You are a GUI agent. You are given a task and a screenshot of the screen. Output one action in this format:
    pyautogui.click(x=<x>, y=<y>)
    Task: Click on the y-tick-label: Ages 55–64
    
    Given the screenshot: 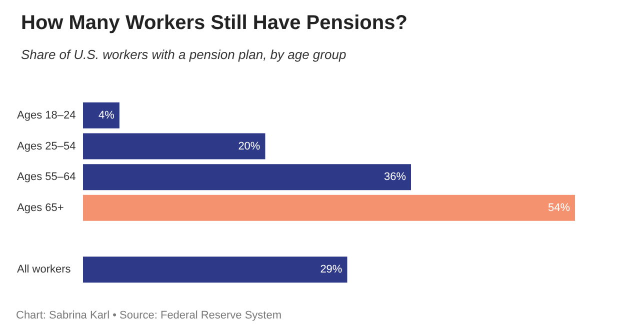 What is the action you would take?
    pyautogui.click(x=46, y=177)
    